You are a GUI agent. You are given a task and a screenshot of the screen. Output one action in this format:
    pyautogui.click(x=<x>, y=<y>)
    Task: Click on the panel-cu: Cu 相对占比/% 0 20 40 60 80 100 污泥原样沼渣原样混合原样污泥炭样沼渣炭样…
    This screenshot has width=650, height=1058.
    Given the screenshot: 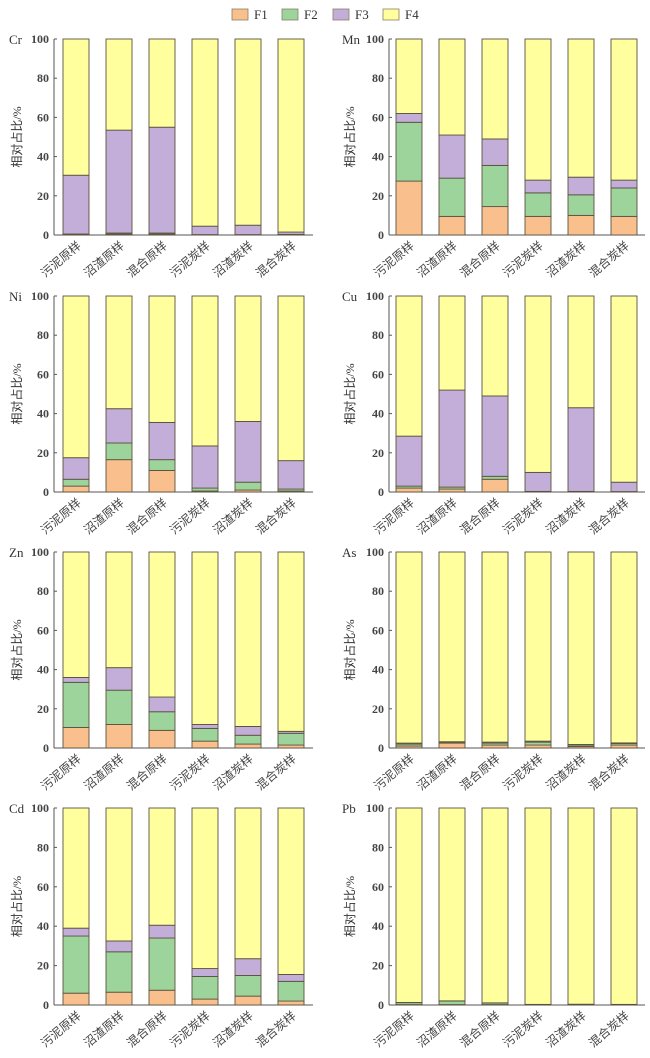 What is the action you would take?
    pyautogui.click(x=493, y=413)
    